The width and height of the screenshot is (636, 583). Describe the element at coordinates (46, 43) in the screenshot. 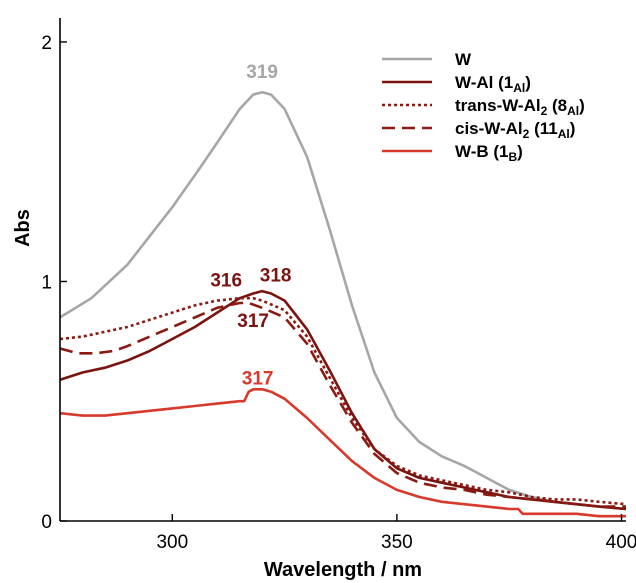

I see `y-tick-label: 2` at that location.